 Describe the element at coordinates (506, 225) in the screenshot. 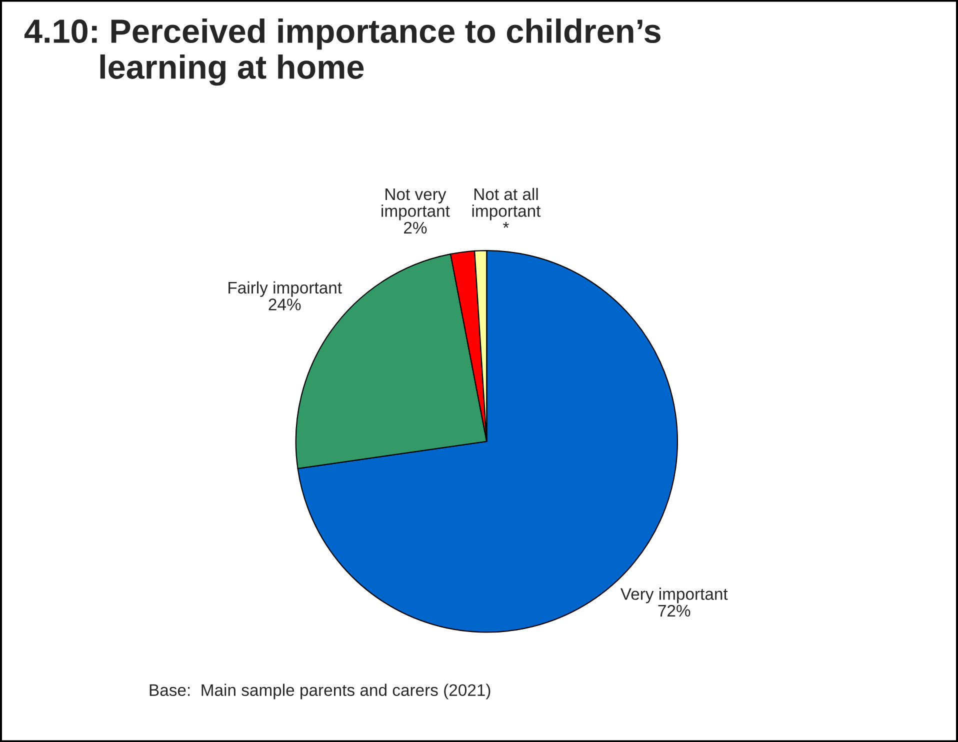

I see `data-label: *` at that location.